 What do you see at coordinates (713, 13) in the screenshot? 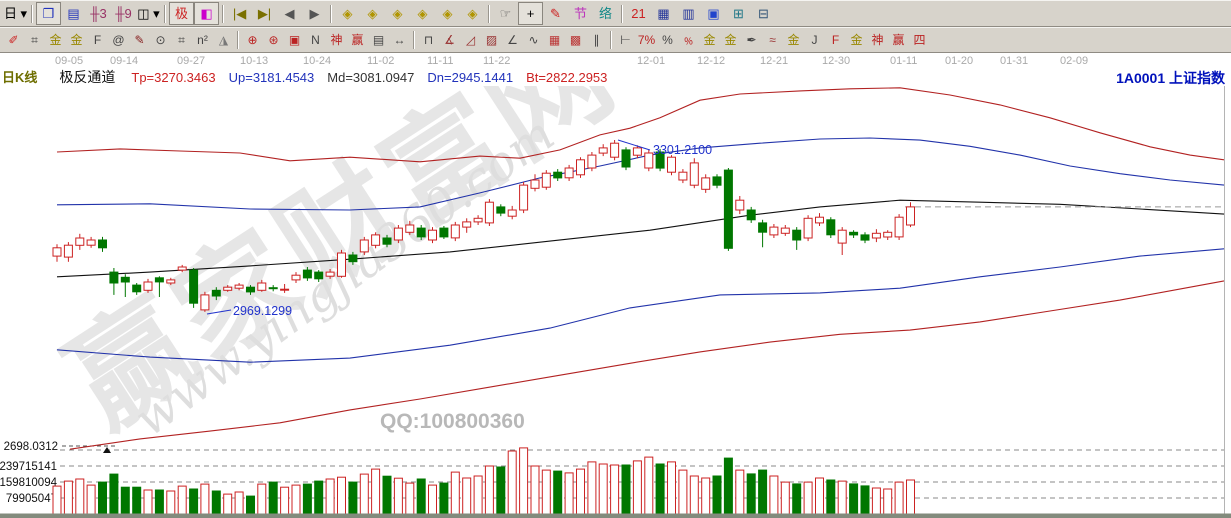
I see `save-icon: ▣` at bounding box center [713, 13].